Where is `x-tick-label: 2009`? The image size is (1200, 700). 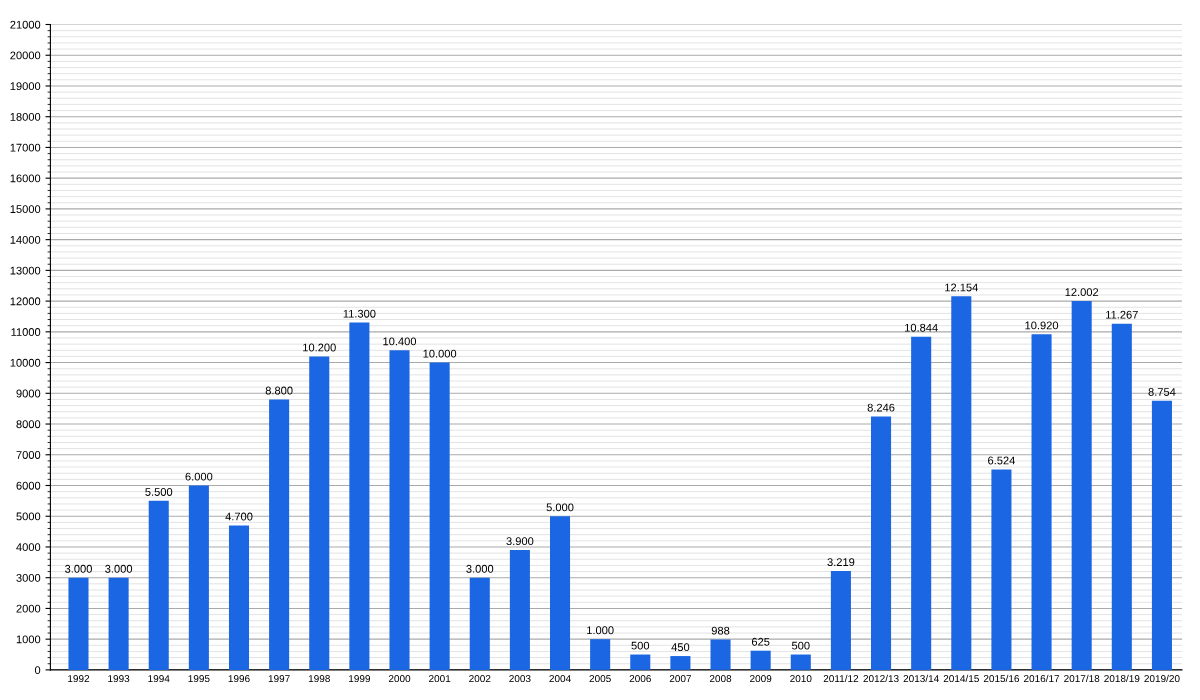
x-tick-label: 2009 is located at coordinates (761, 679).